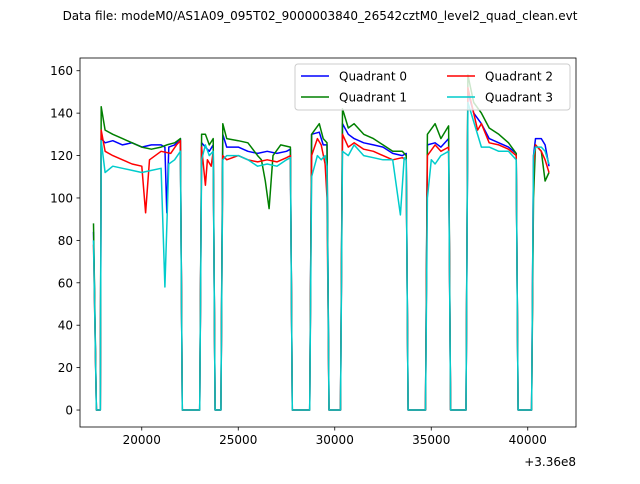 Image resolution: width=640 pixels, height=484 pixels. I want to click on x-offset-label: +3.36e8, so click(550, 462).